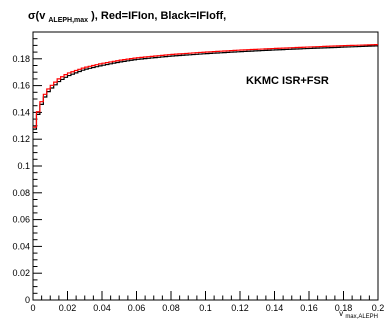 The width and height of the screenshot is (387, 323). I want to click on y-tick-label: 0.1, so click(23, 166).